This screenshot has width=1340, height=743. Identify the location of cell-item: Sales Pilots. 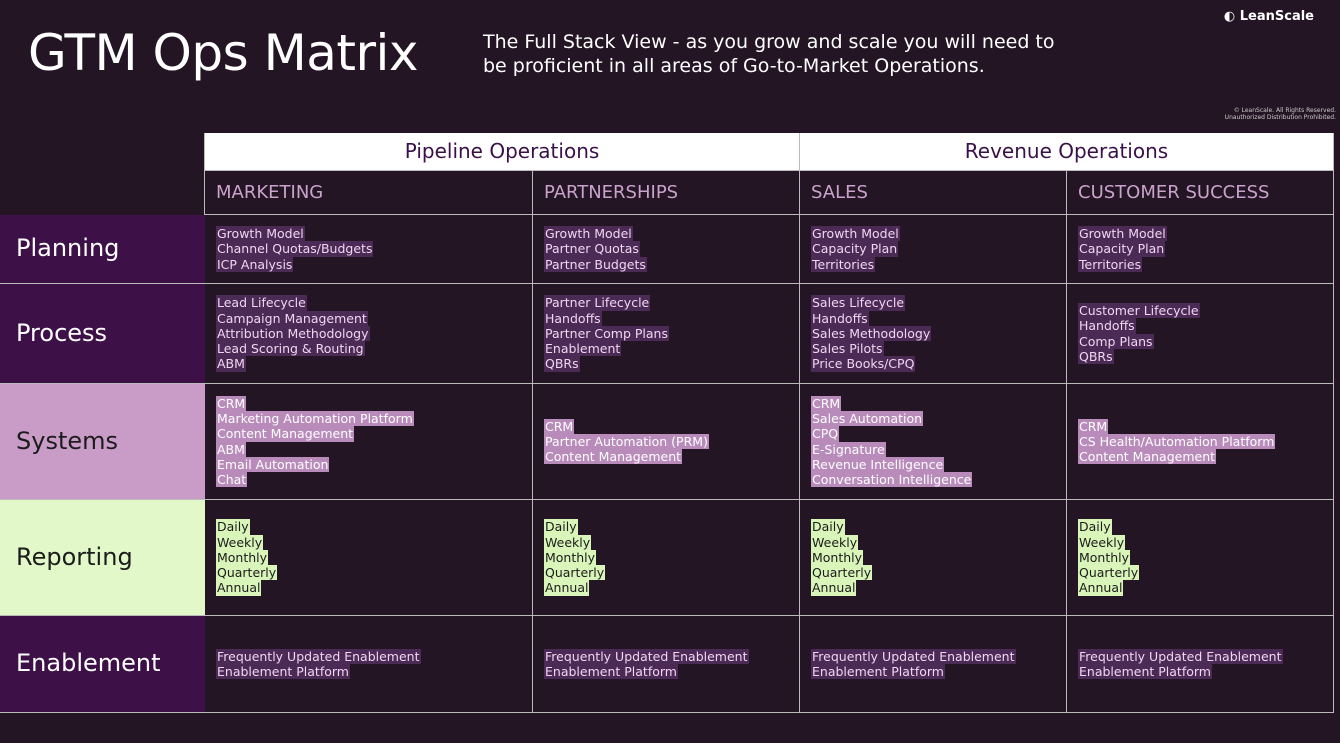
(847, 349).